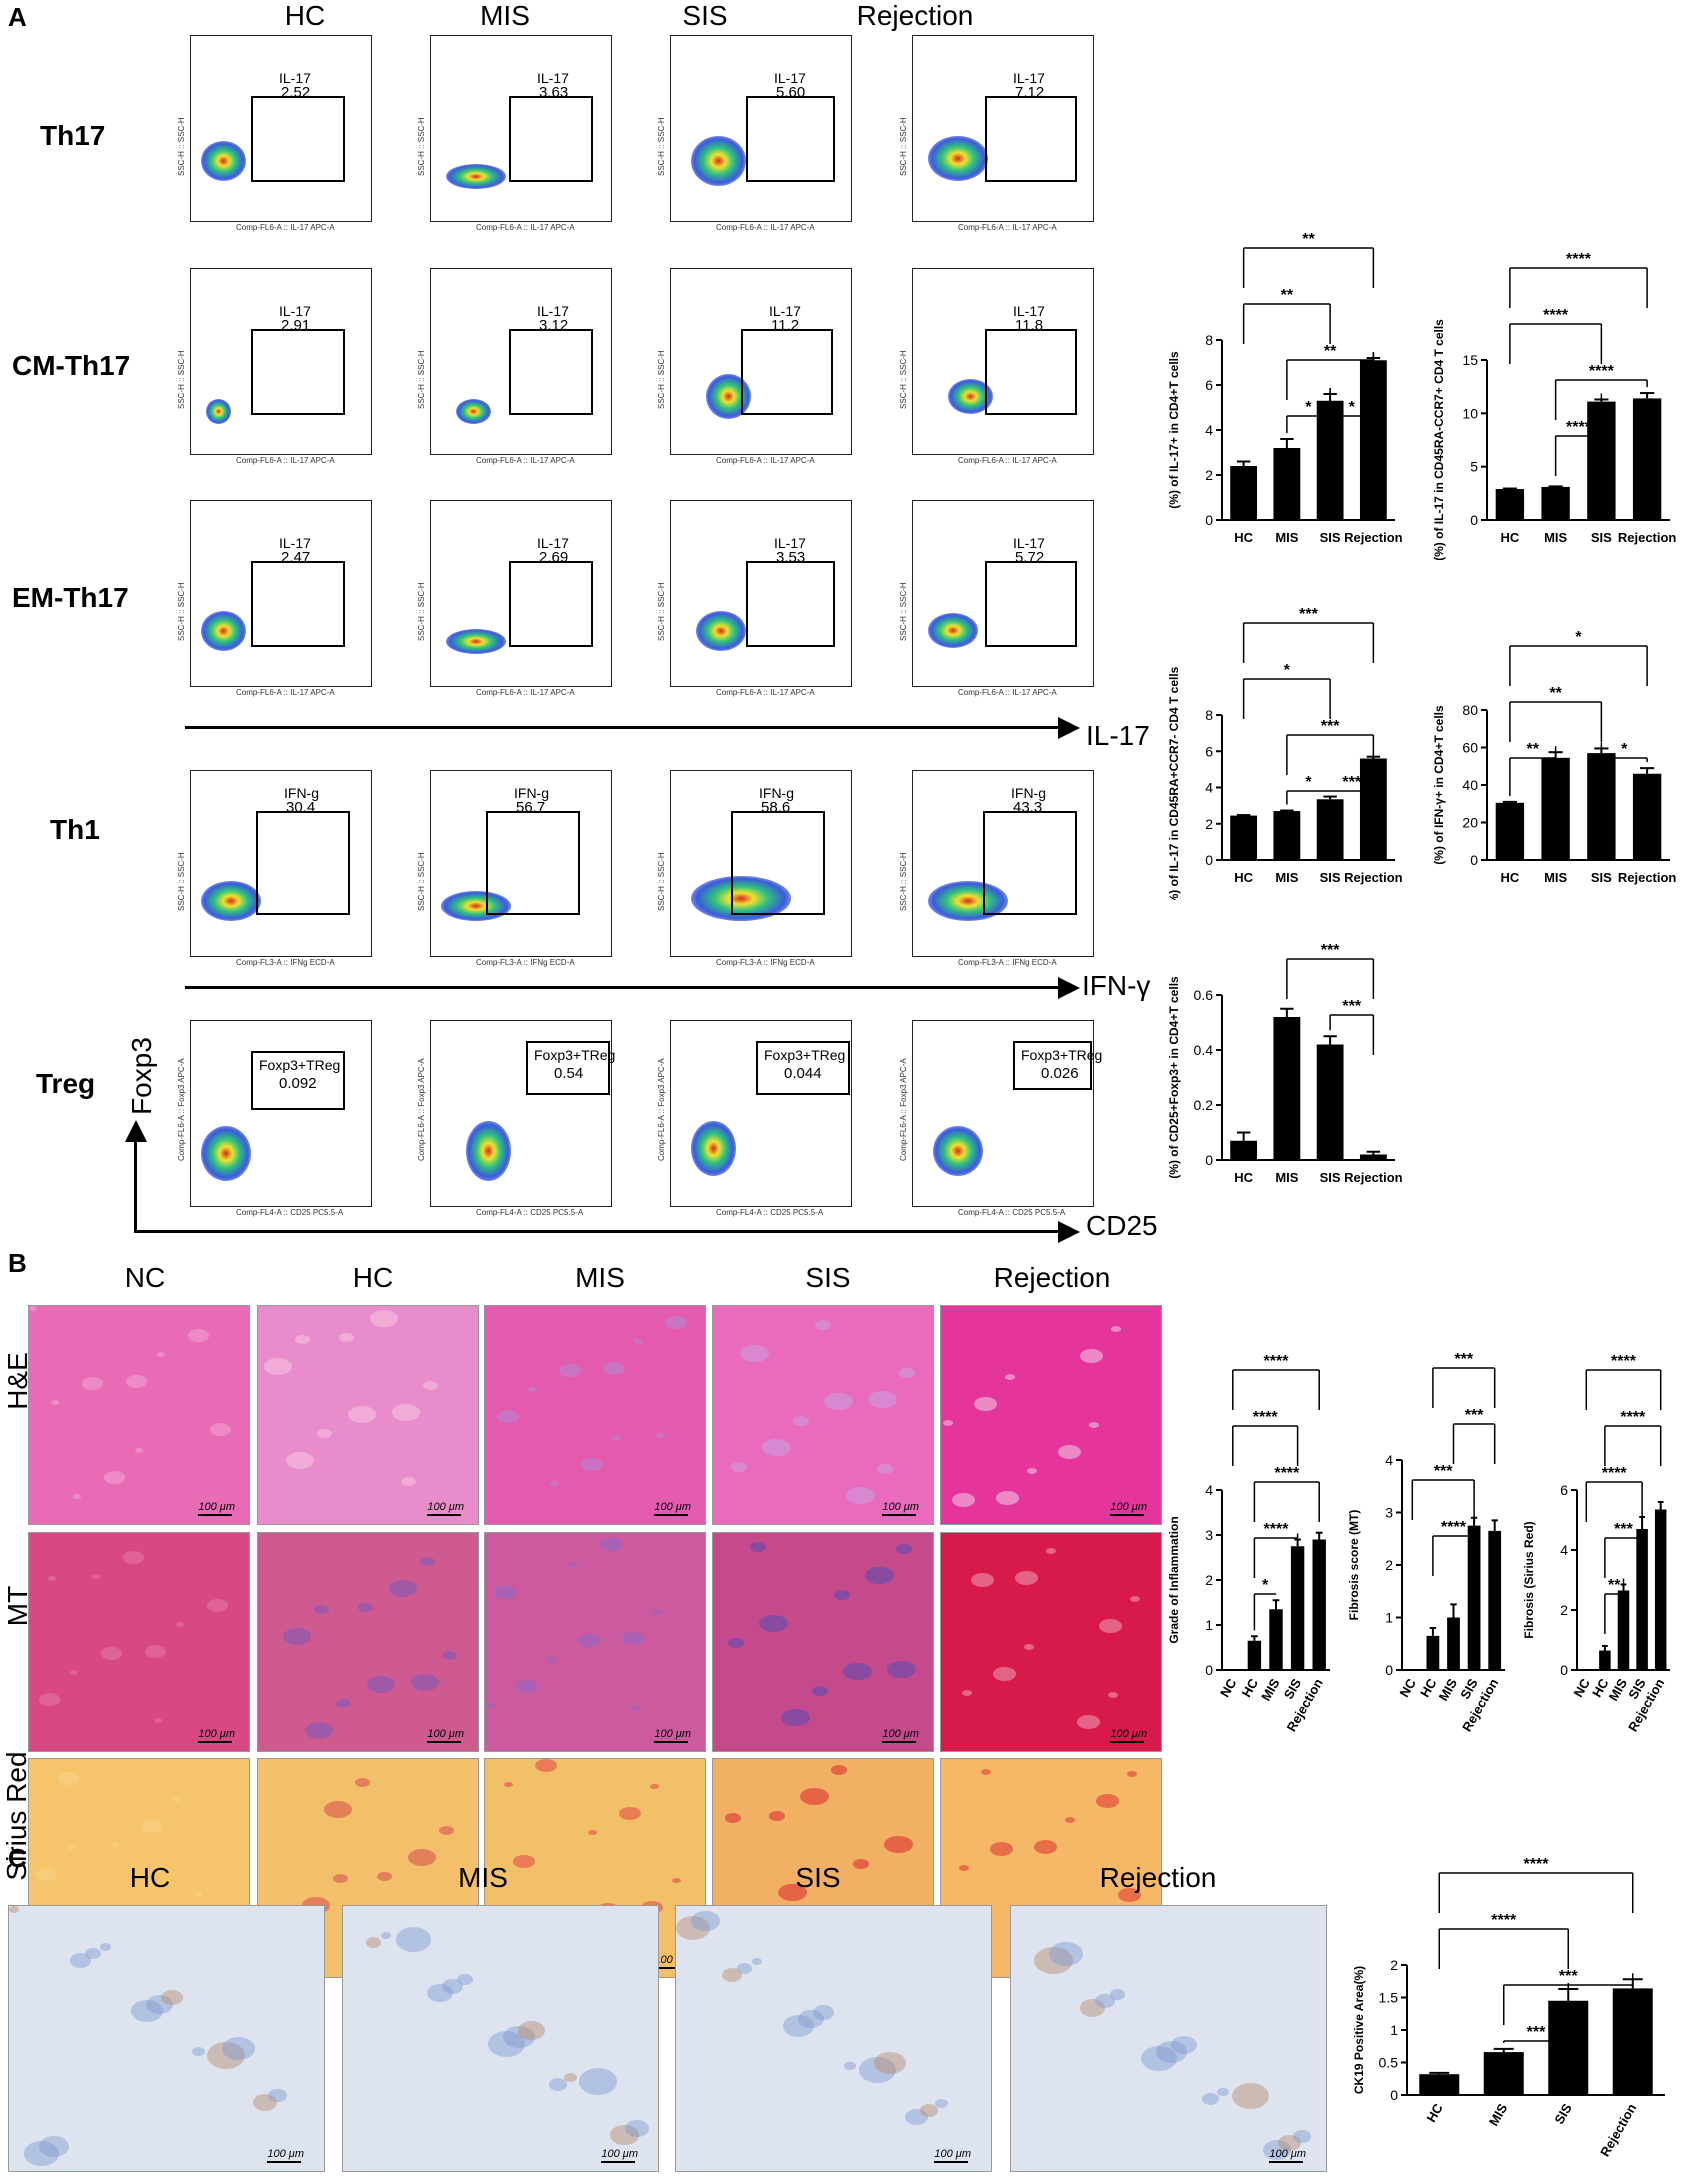  Describe the element at coordinates (483, 1877) in the screenshot. I see `c-col-mis: MIS` at that location.